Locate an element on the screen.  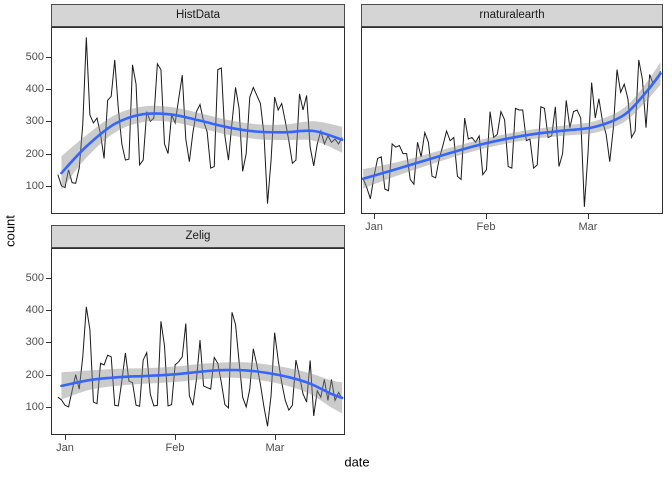
facet-strip-rnaturalearth-label: rnaturalearth is located at coordinates (512, 15).